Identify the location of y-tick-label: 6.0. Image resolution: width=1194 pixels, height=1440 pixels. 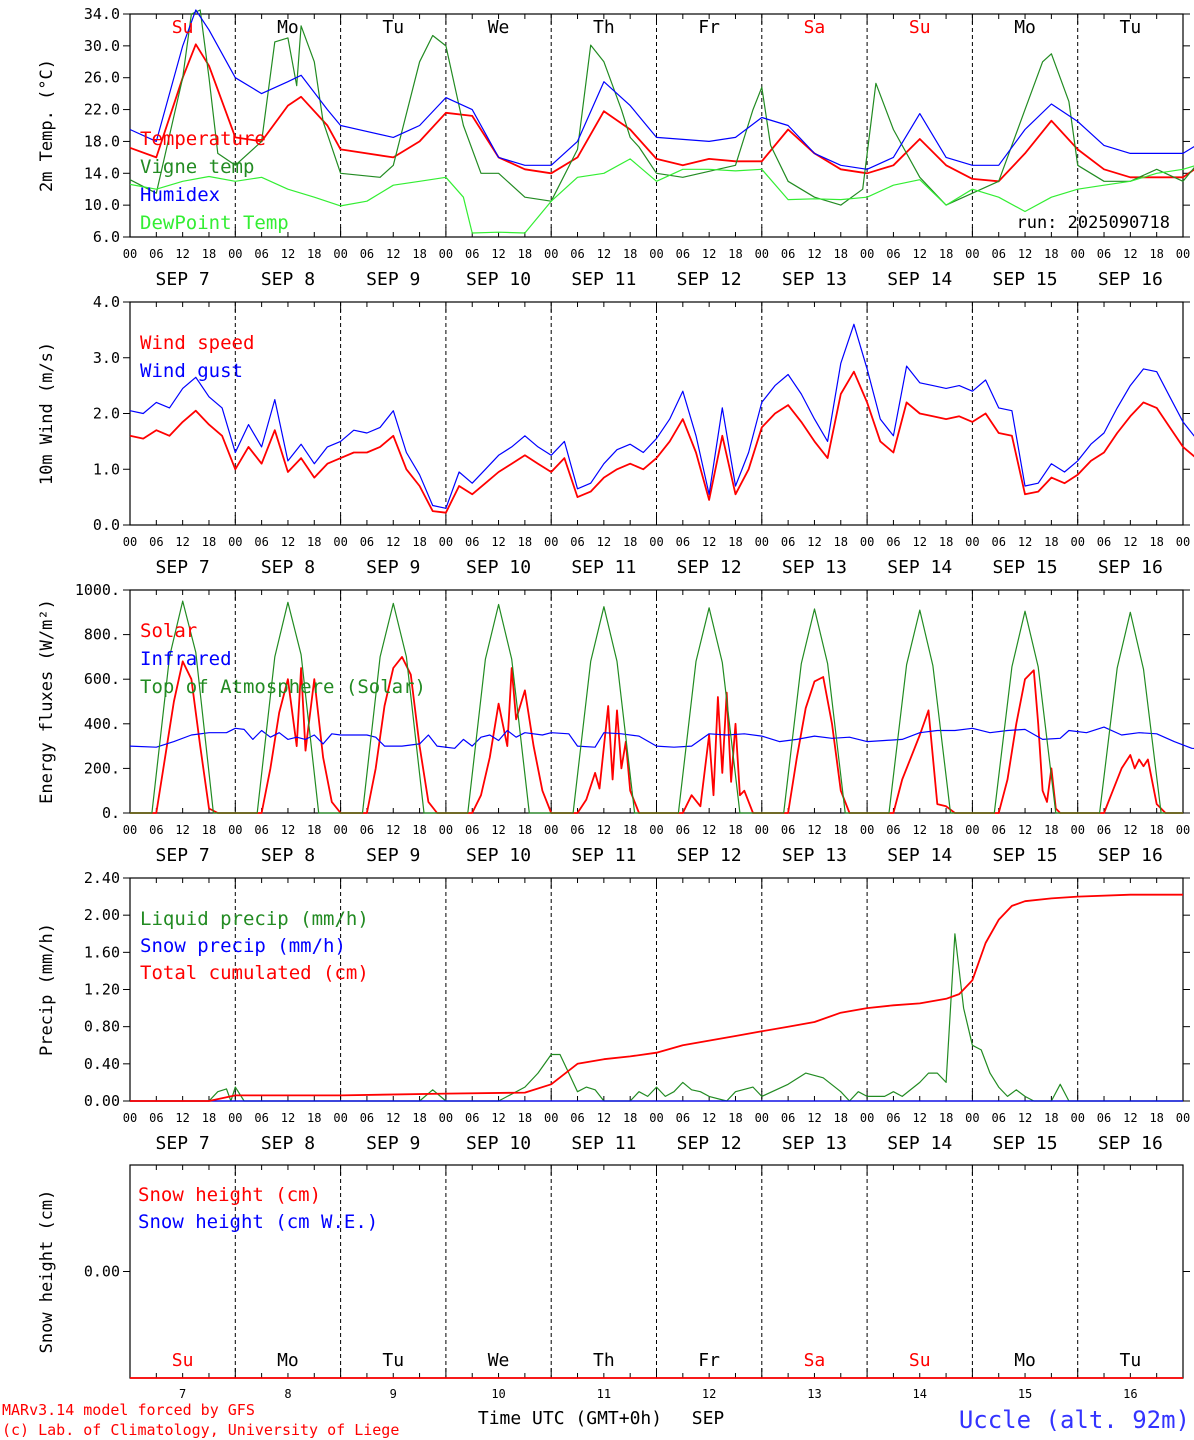
(106, 237).